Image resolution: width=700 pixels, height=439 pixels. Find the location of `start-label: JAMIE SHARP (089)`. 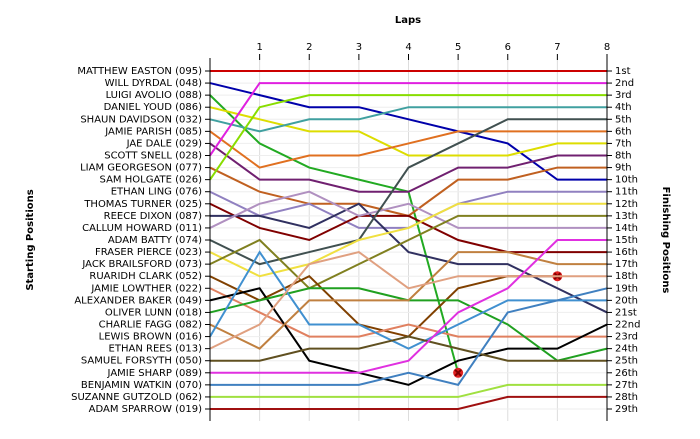

start-label: JAMIE SHARP (089) is located at coordinates (155, 373).